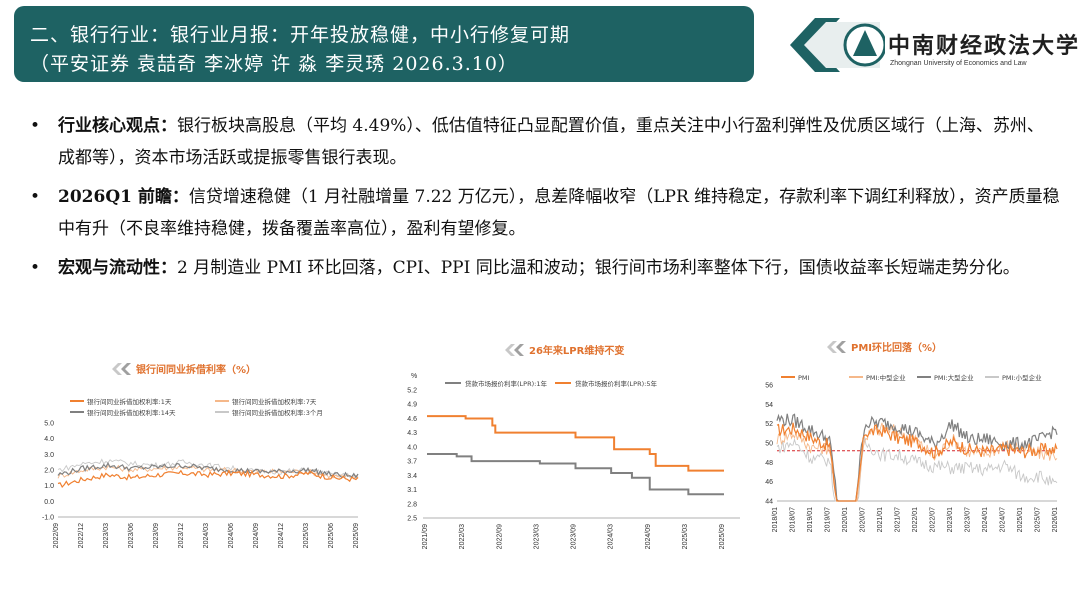 The width and height of the screenshot is (1080, 608). What do you see at coordinates (958, 63) in the screenshot?
I see `university-english-name: Zhongnan University of Economics and Law` at bounding box center [958, 63].